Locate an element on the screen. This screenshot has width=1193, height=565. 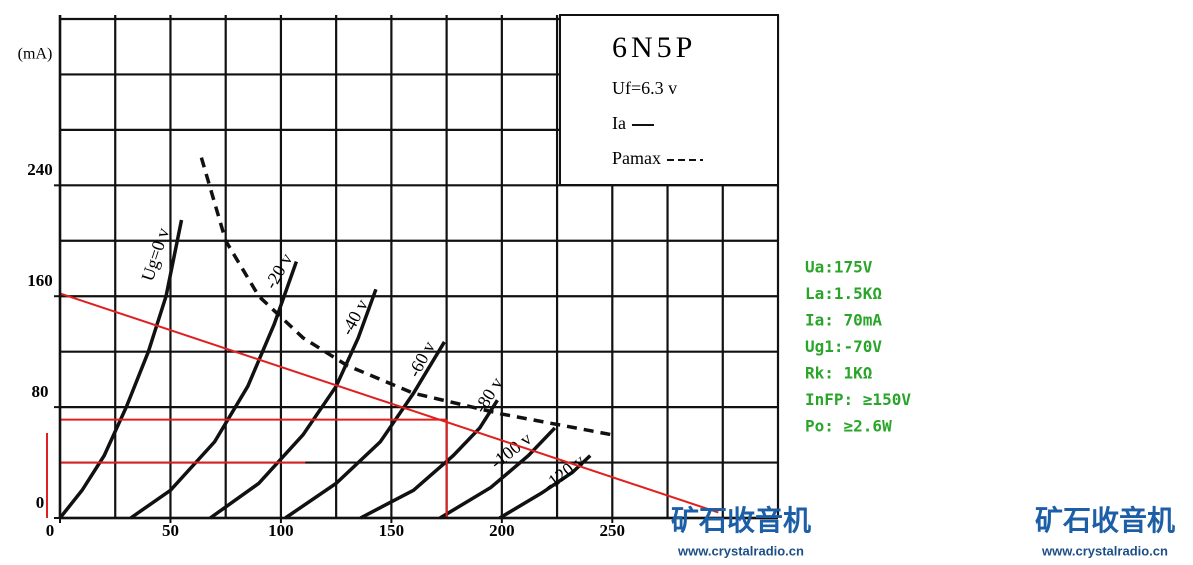
x-tick-label: 0 is located at coordinates (50, 530).